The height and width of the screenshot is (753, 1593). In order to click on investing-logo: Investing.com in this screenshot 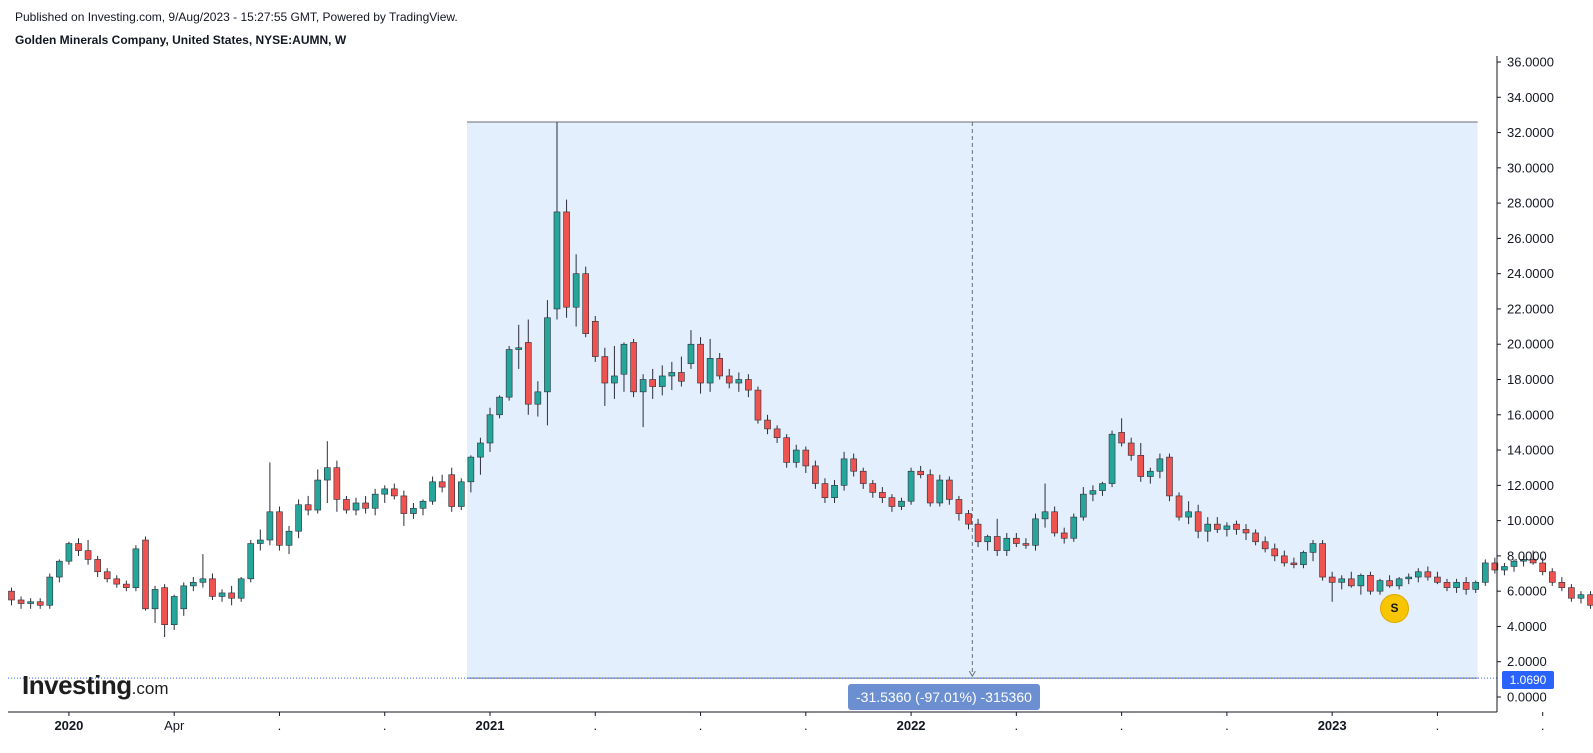, I will do `click(95, 685)`.